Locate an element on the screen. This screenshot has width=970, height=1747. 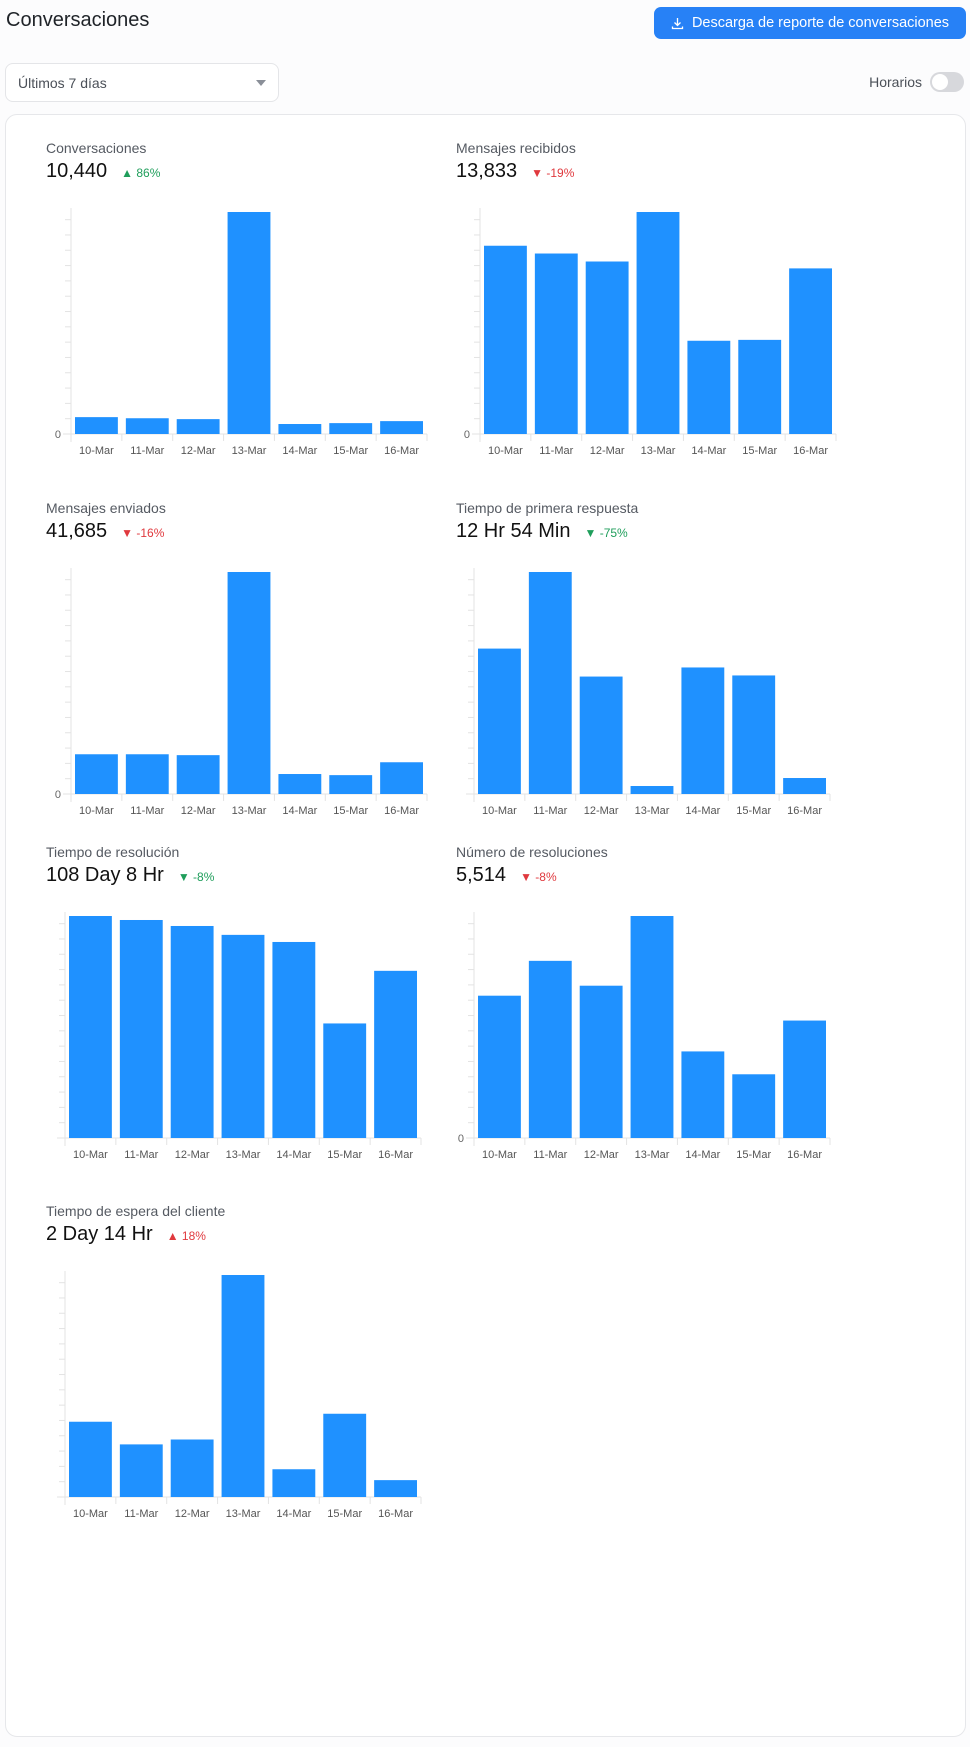
metric-value: 2 Day 14 Hr is located at coordinates (99, 1234).